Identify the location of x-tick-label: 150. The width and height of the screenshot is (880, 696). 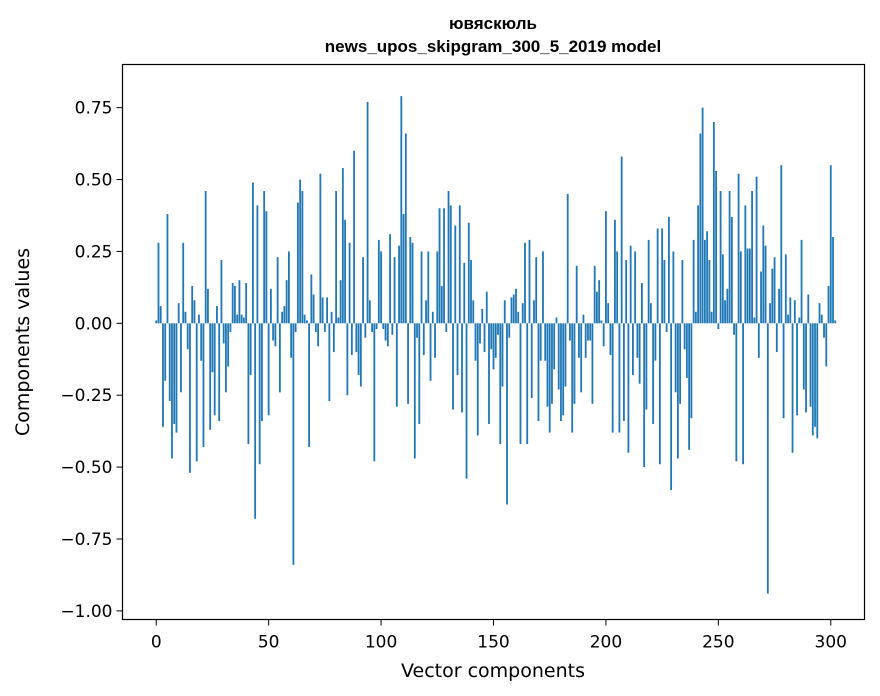
(493, 643).